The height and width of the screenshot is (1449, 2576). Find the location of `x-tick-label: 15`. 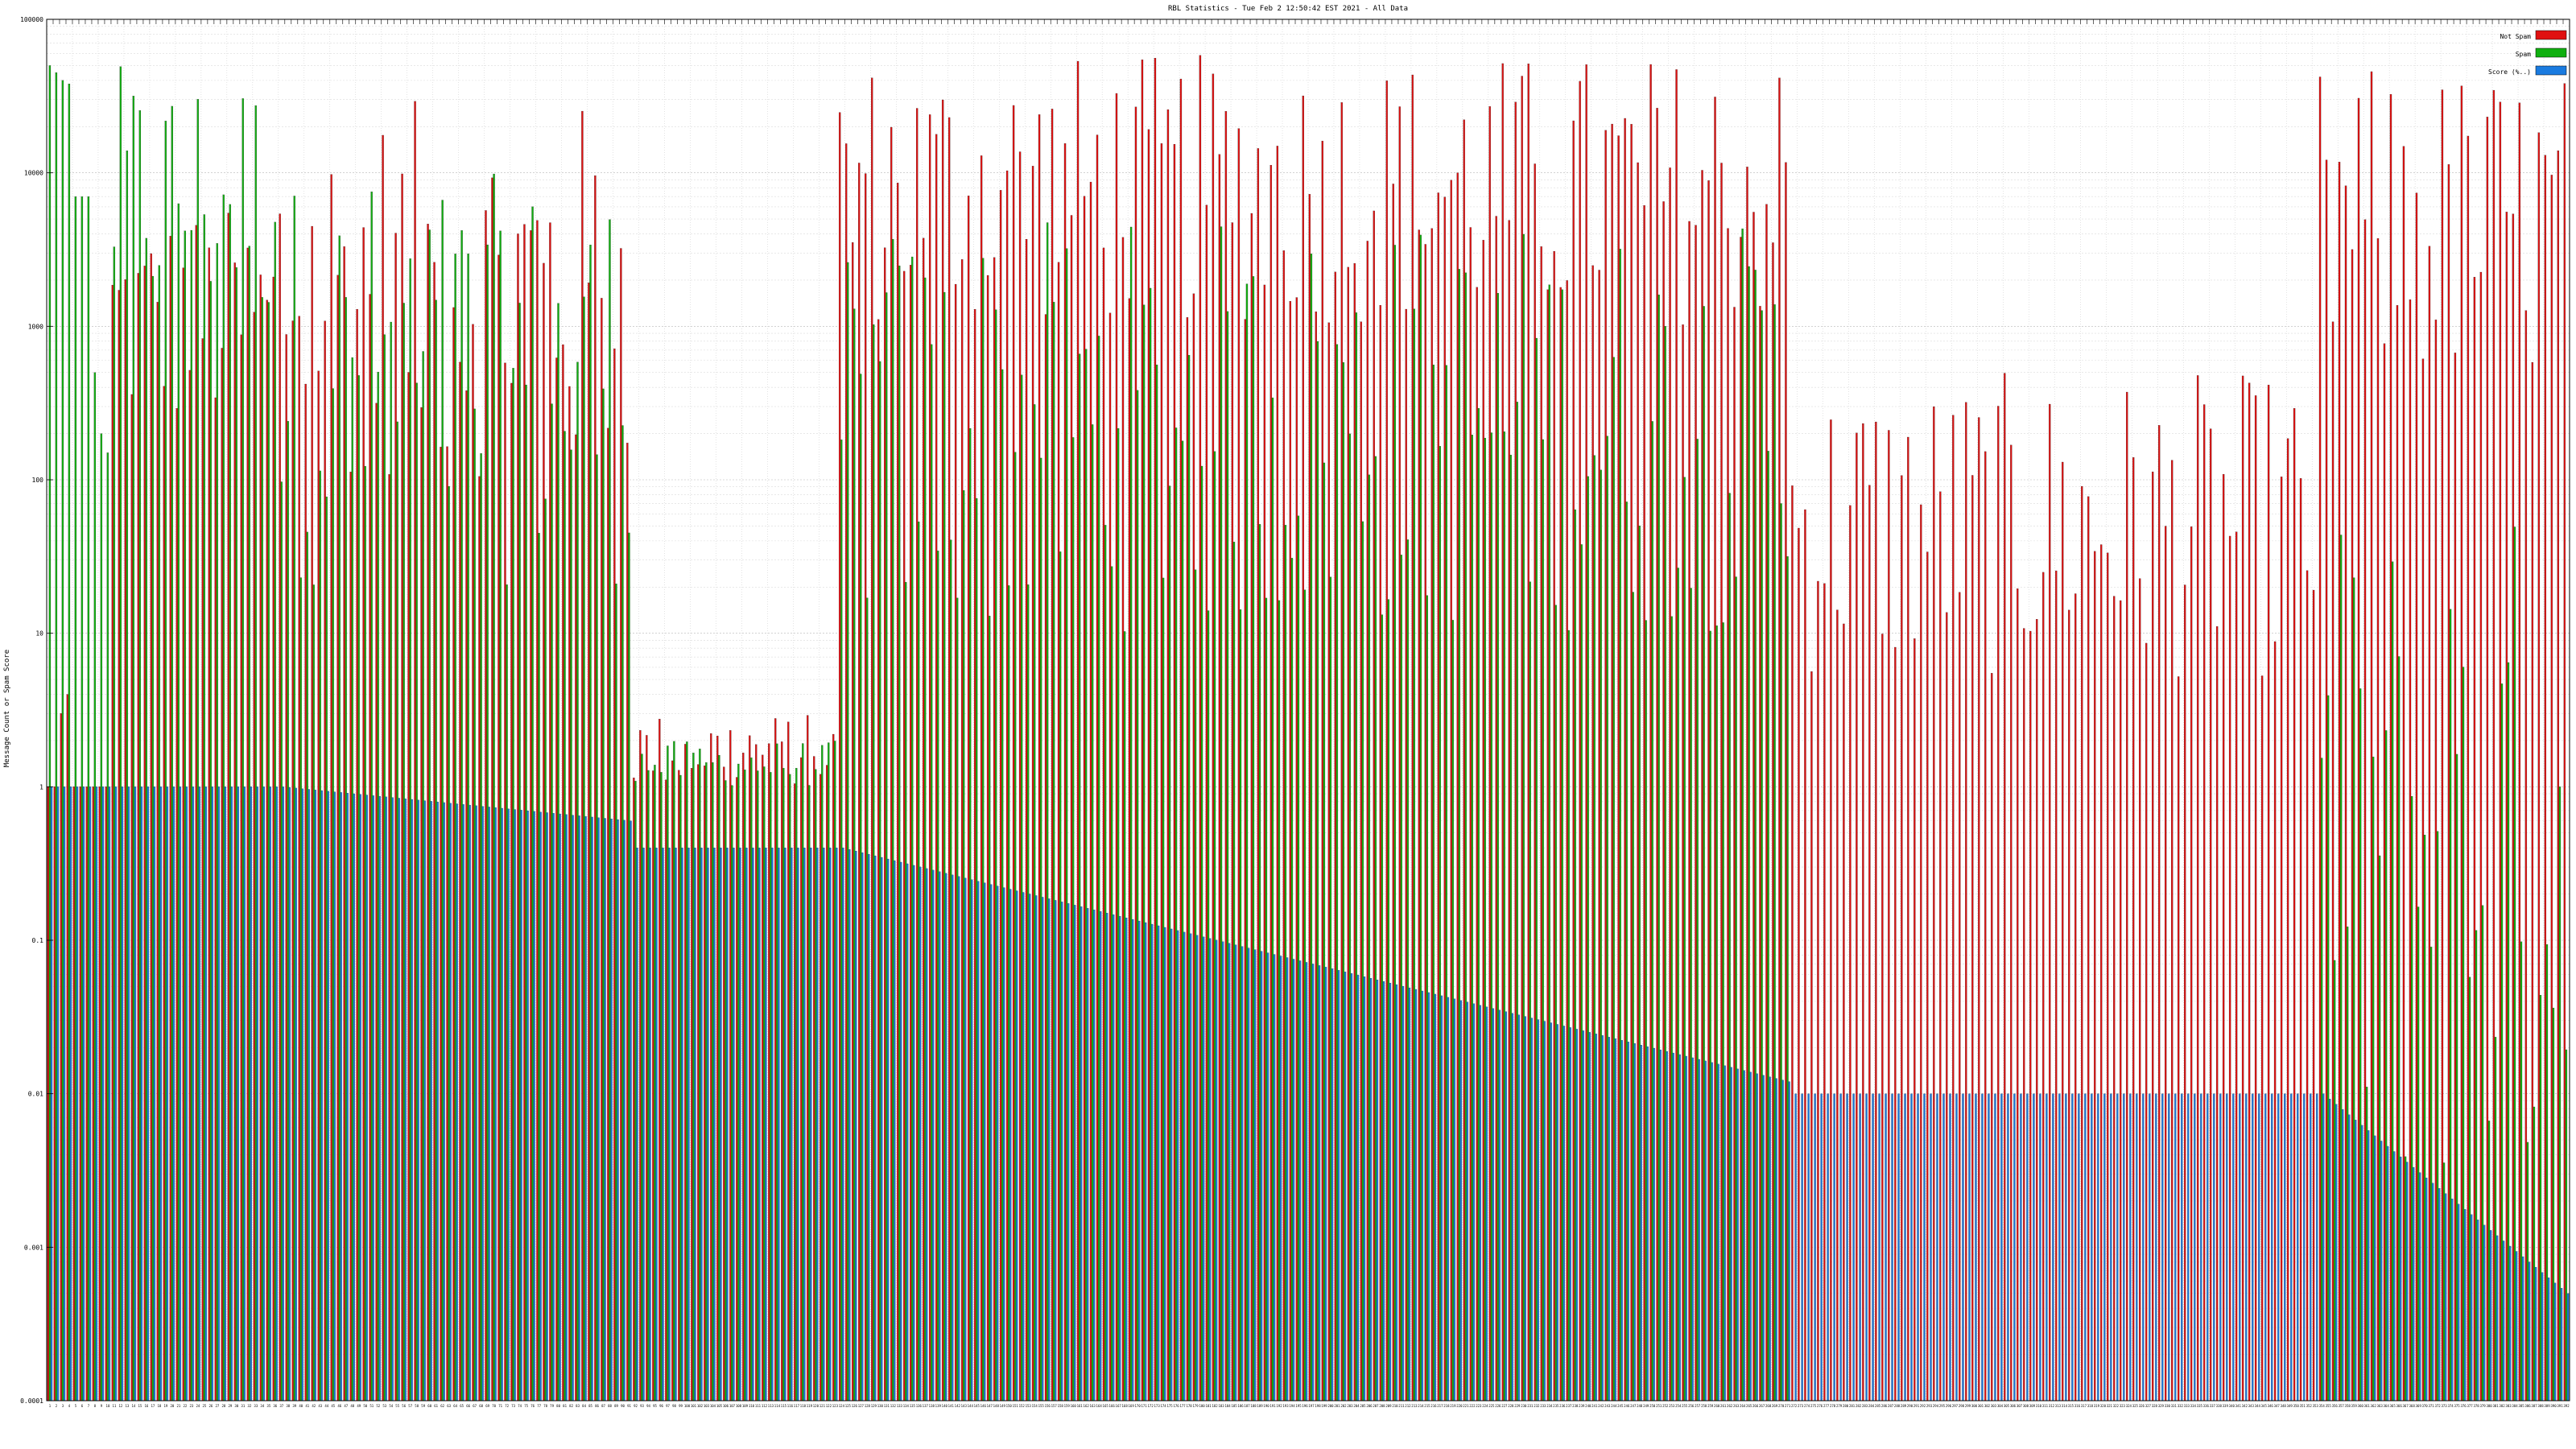

x-tick-label: 15 is located at coordinates (140, 1406).